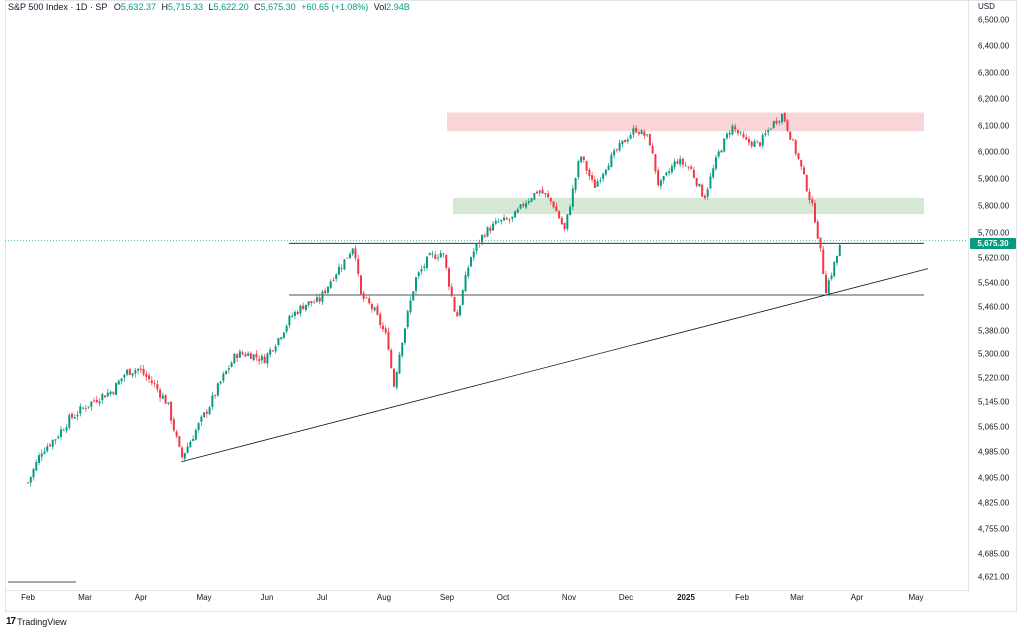  I want to click on open-value: 5,632.37, so click(138, 7).